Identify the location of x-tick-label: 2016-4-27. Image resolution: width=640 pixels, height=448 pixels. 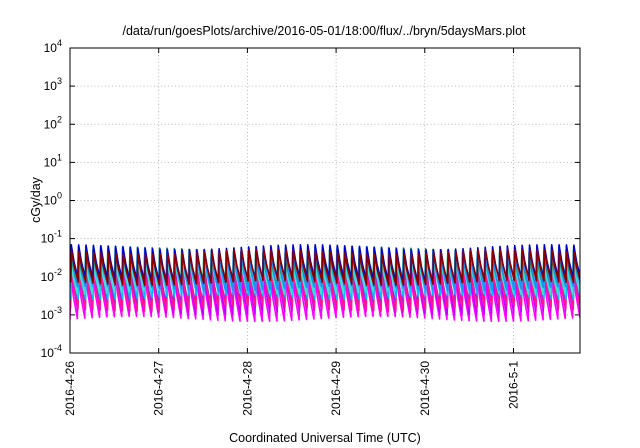
(159, 388).